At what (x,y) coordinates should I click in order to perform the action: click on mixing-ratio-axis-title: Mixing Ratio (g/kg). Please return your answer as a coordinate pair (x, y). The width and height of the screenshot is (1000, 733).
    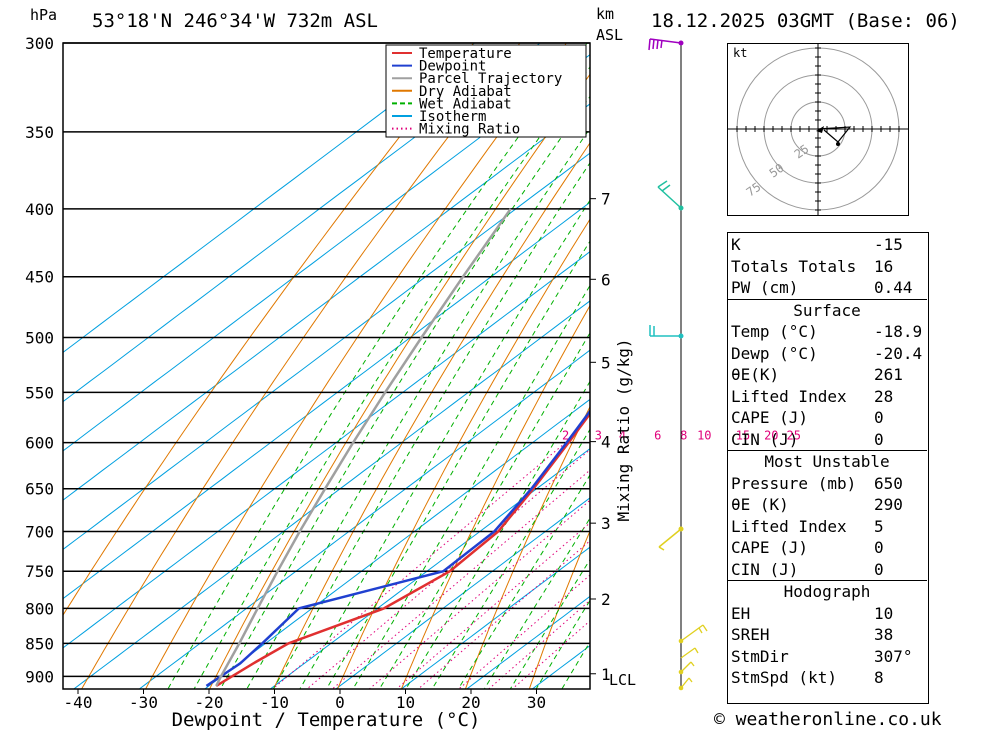
    Looking at the image, I should click on (623, 429).